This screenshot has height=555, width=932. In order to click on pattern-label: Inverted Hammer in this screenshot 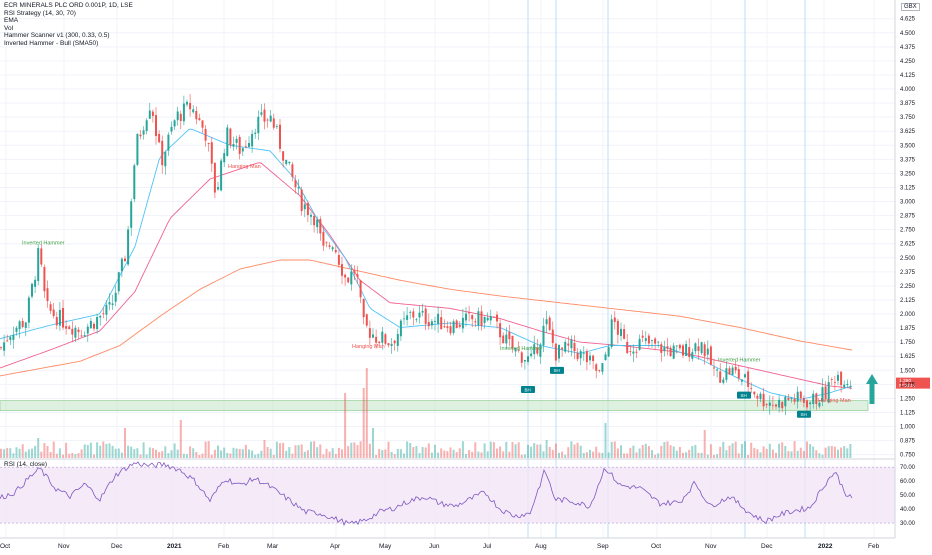, I will do `click(739, 360)`.